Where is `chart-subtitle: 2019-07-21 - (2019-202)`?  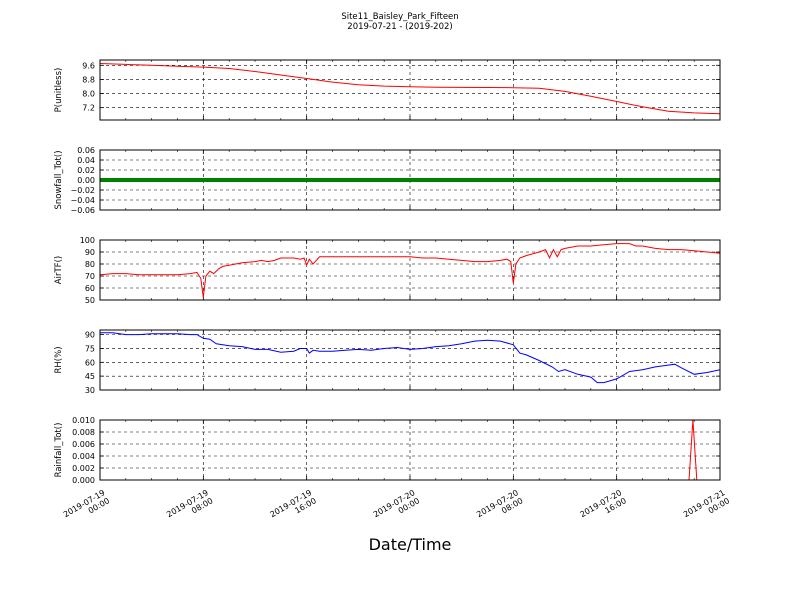
chart-subtitle: 2019-07-21 - (2019-202) is located at coordinates (399, 27).